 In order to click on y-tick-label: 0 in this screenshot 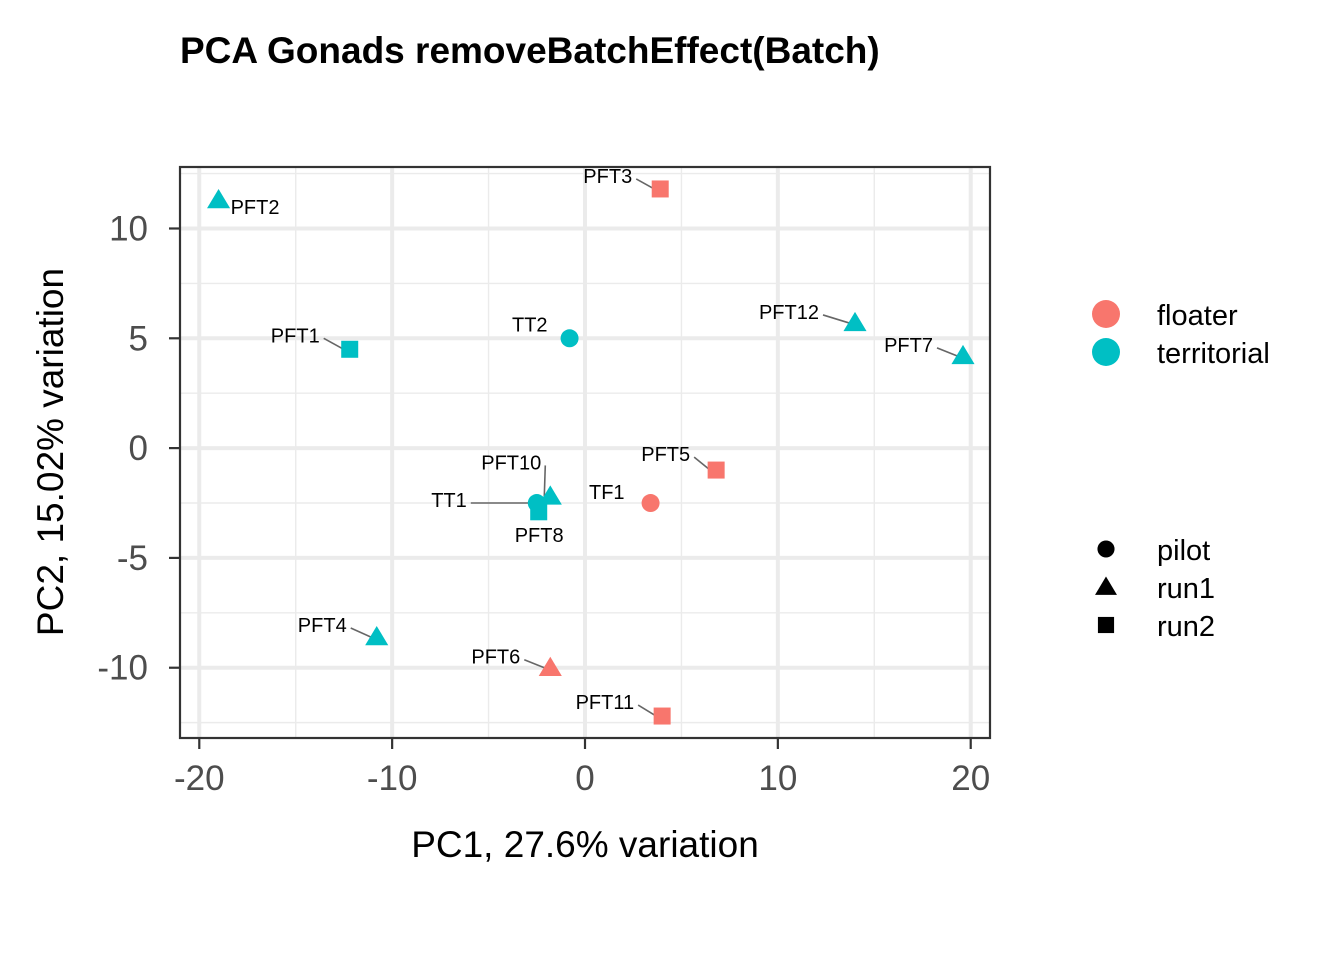, I will do `click(138, 448)`.